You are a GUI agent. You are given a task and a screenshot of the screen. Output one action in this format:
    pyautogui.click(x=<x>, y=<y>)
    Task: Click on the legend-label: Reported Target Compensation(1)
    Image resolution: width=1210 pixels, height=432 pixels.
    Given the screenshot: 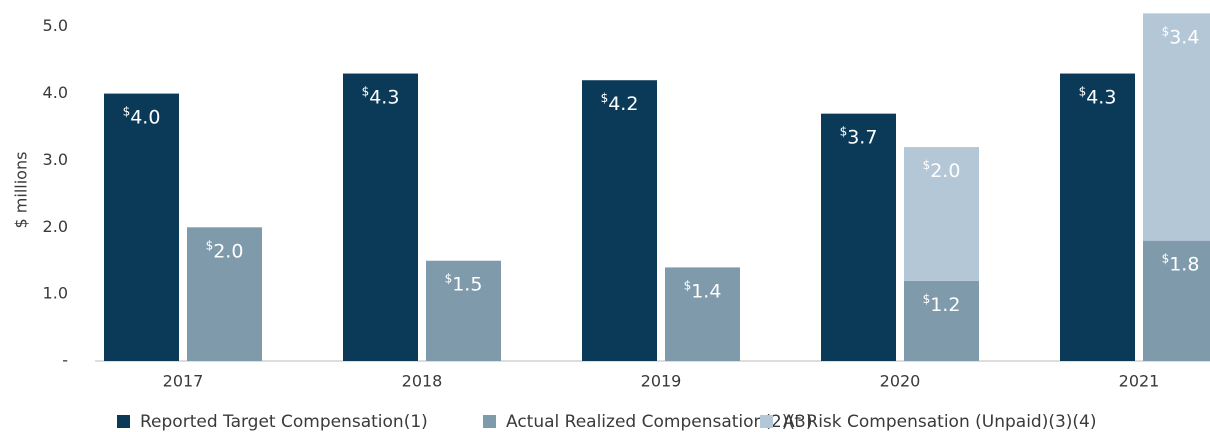 What is the action you would take?
    pyautogui.click(x=284, y=422)
    